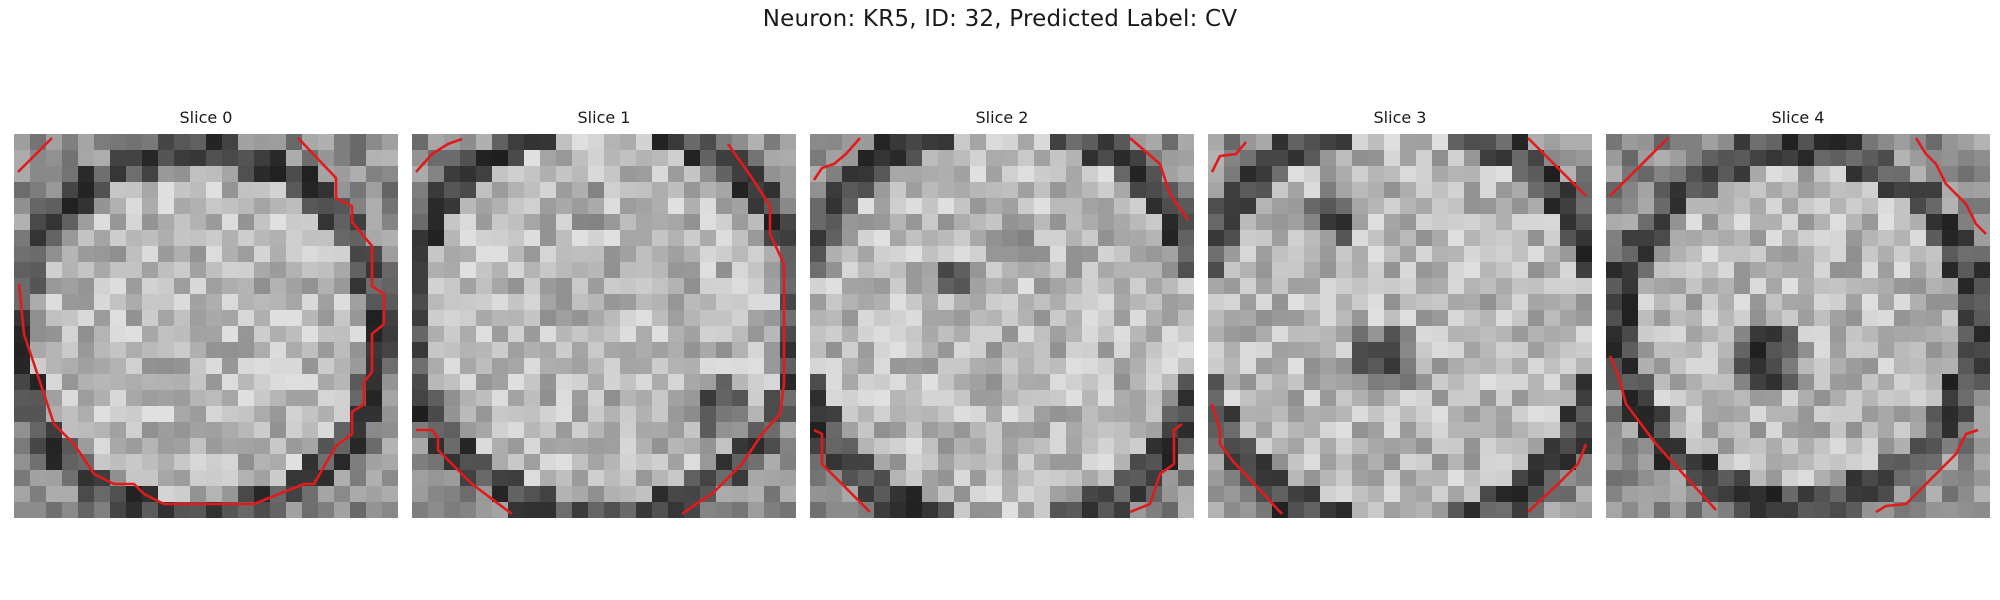 This screenshot has height=600, width=2000. What do you see at coordinates (1000, 19) in the screenshot?
I see `figure-title: Neuron: KR5, ID: 32, Predicted Label: CV` at bounding box center [1000, 19].